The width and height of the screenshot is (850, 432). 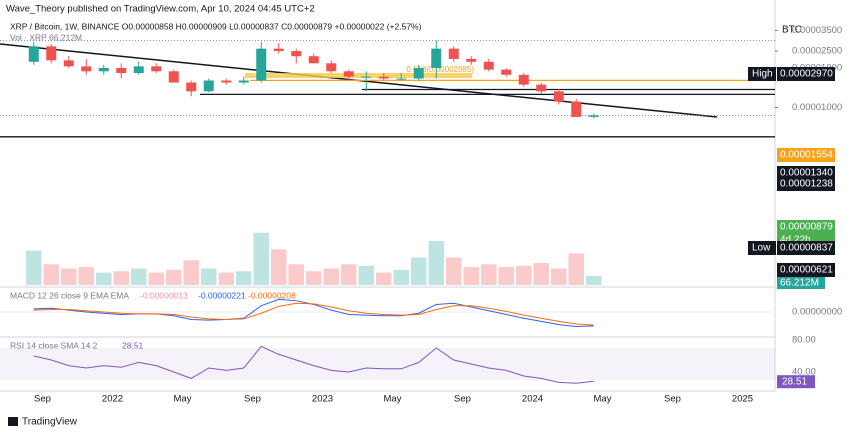 I want to click on macd-line, so click(x=313, y=312).